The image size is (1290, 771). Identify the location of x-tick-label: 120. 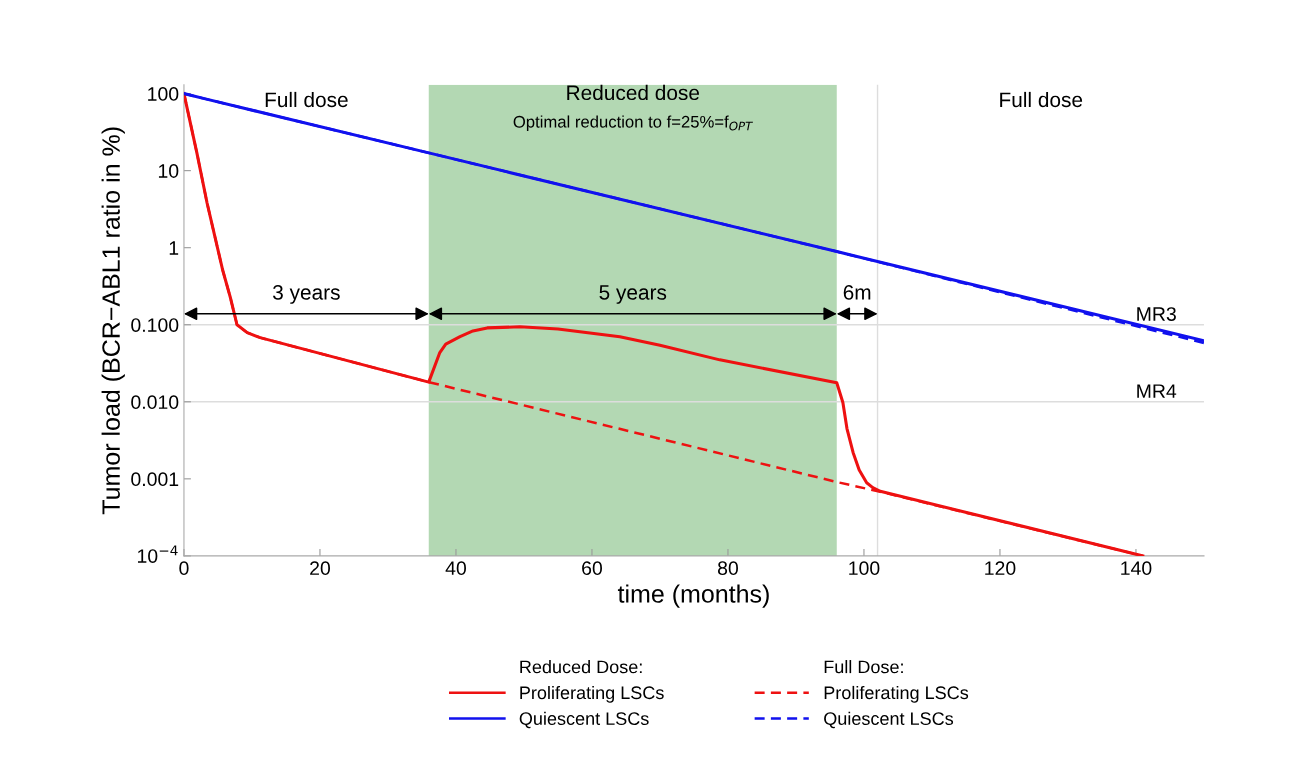
(1000, 568).